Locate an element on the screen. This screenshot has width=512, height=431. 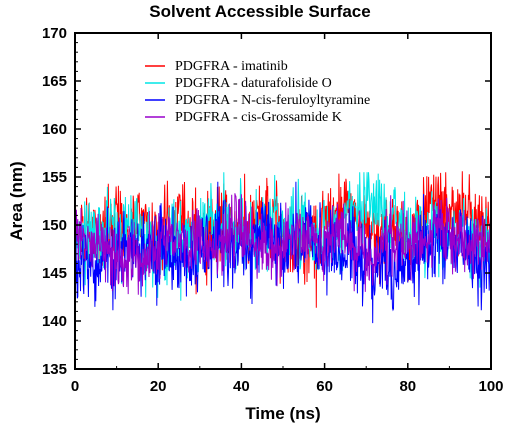
x-tick-label: 20 is located at coordinates (158, 386).